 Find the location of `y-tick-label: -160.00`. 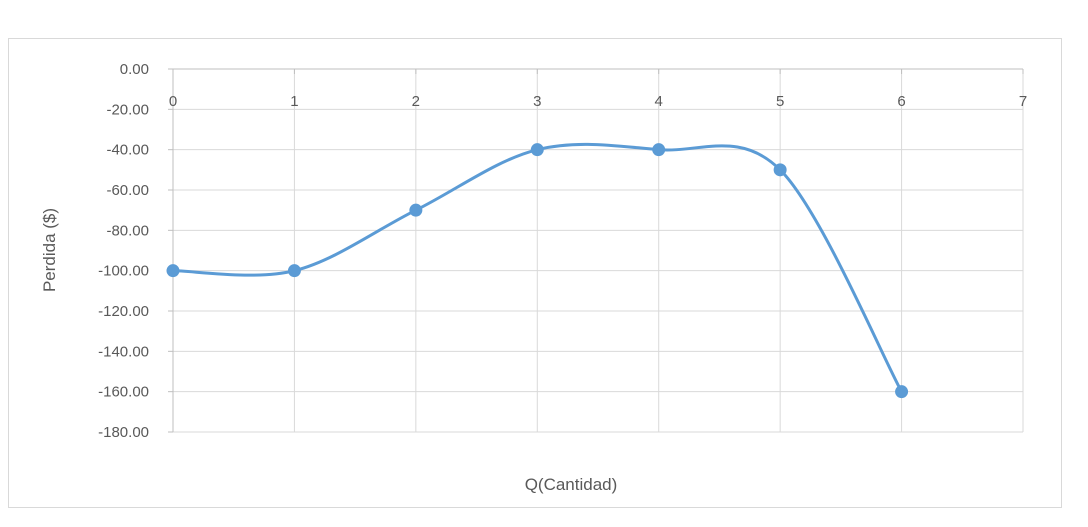

y-tick-label: -160.00 is located at coordinates (123, 392).